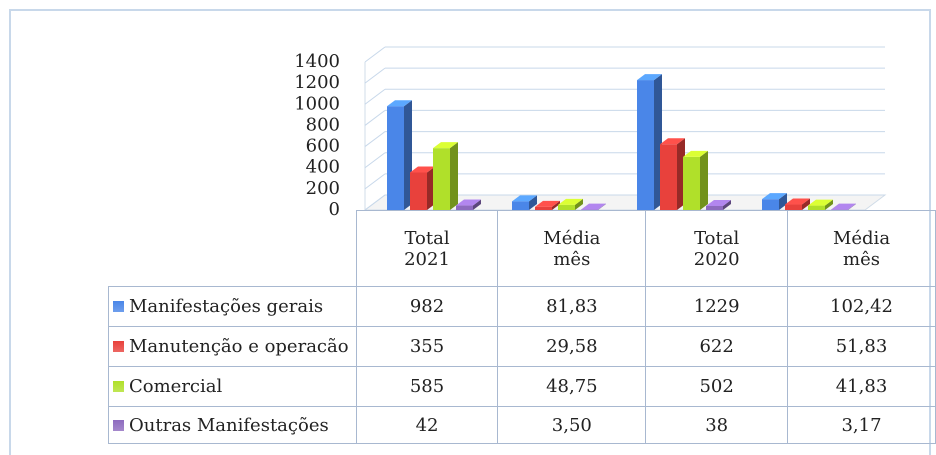 This screenshot has width=936, height=455. I want to click on series-row: Comercial 585 48,75 502 41,83, so click(522, 386).